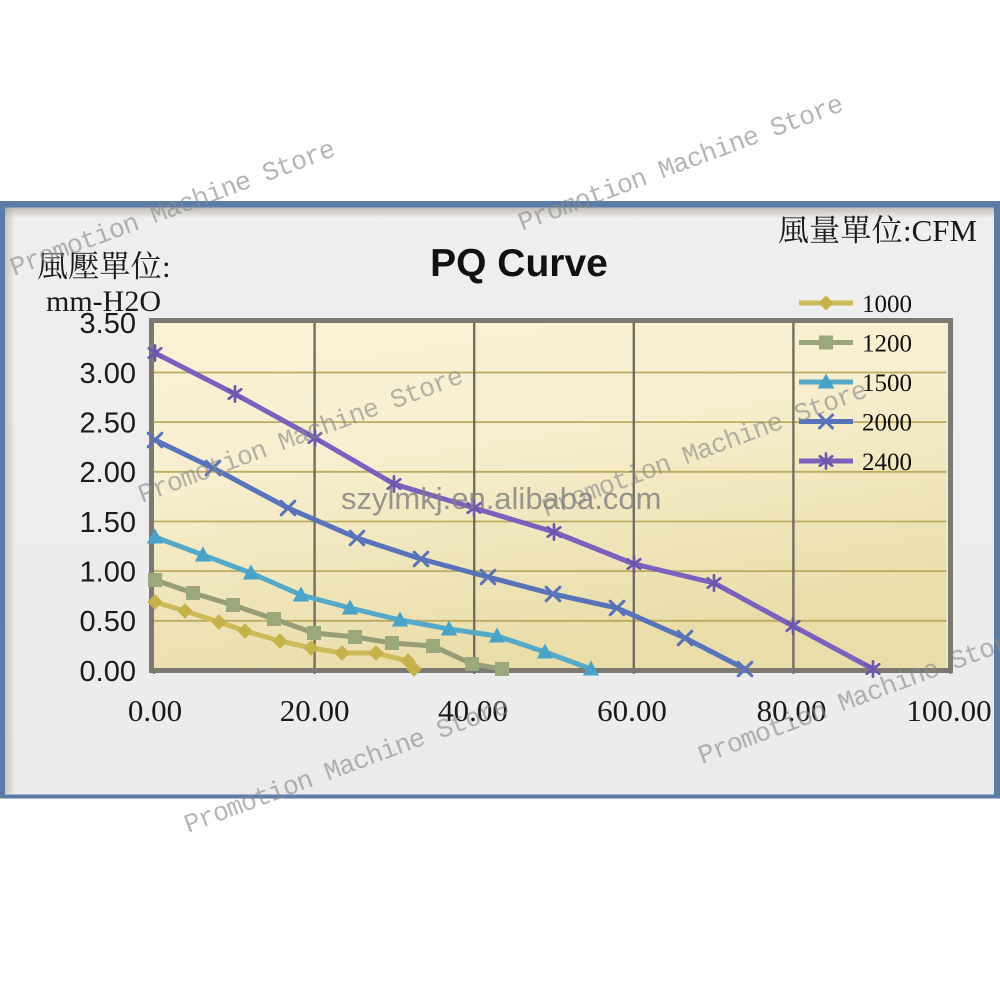 The height and width of the screenshot is (1000, 1000). Describe the element at coordinates (887, 383) in the screenshot. I see `svg-text: 1500` at that location.